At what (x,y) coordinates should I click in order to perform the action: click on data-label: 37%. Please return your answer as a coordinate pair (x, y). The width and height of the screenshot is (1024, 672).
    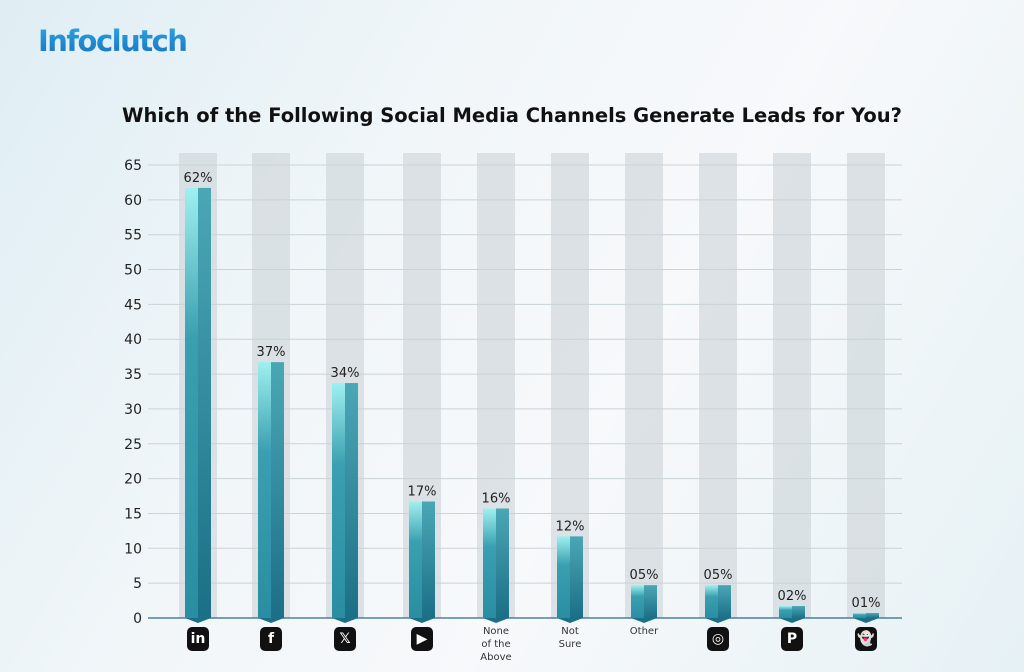
    Looking at the image, I should click on (271, 352).